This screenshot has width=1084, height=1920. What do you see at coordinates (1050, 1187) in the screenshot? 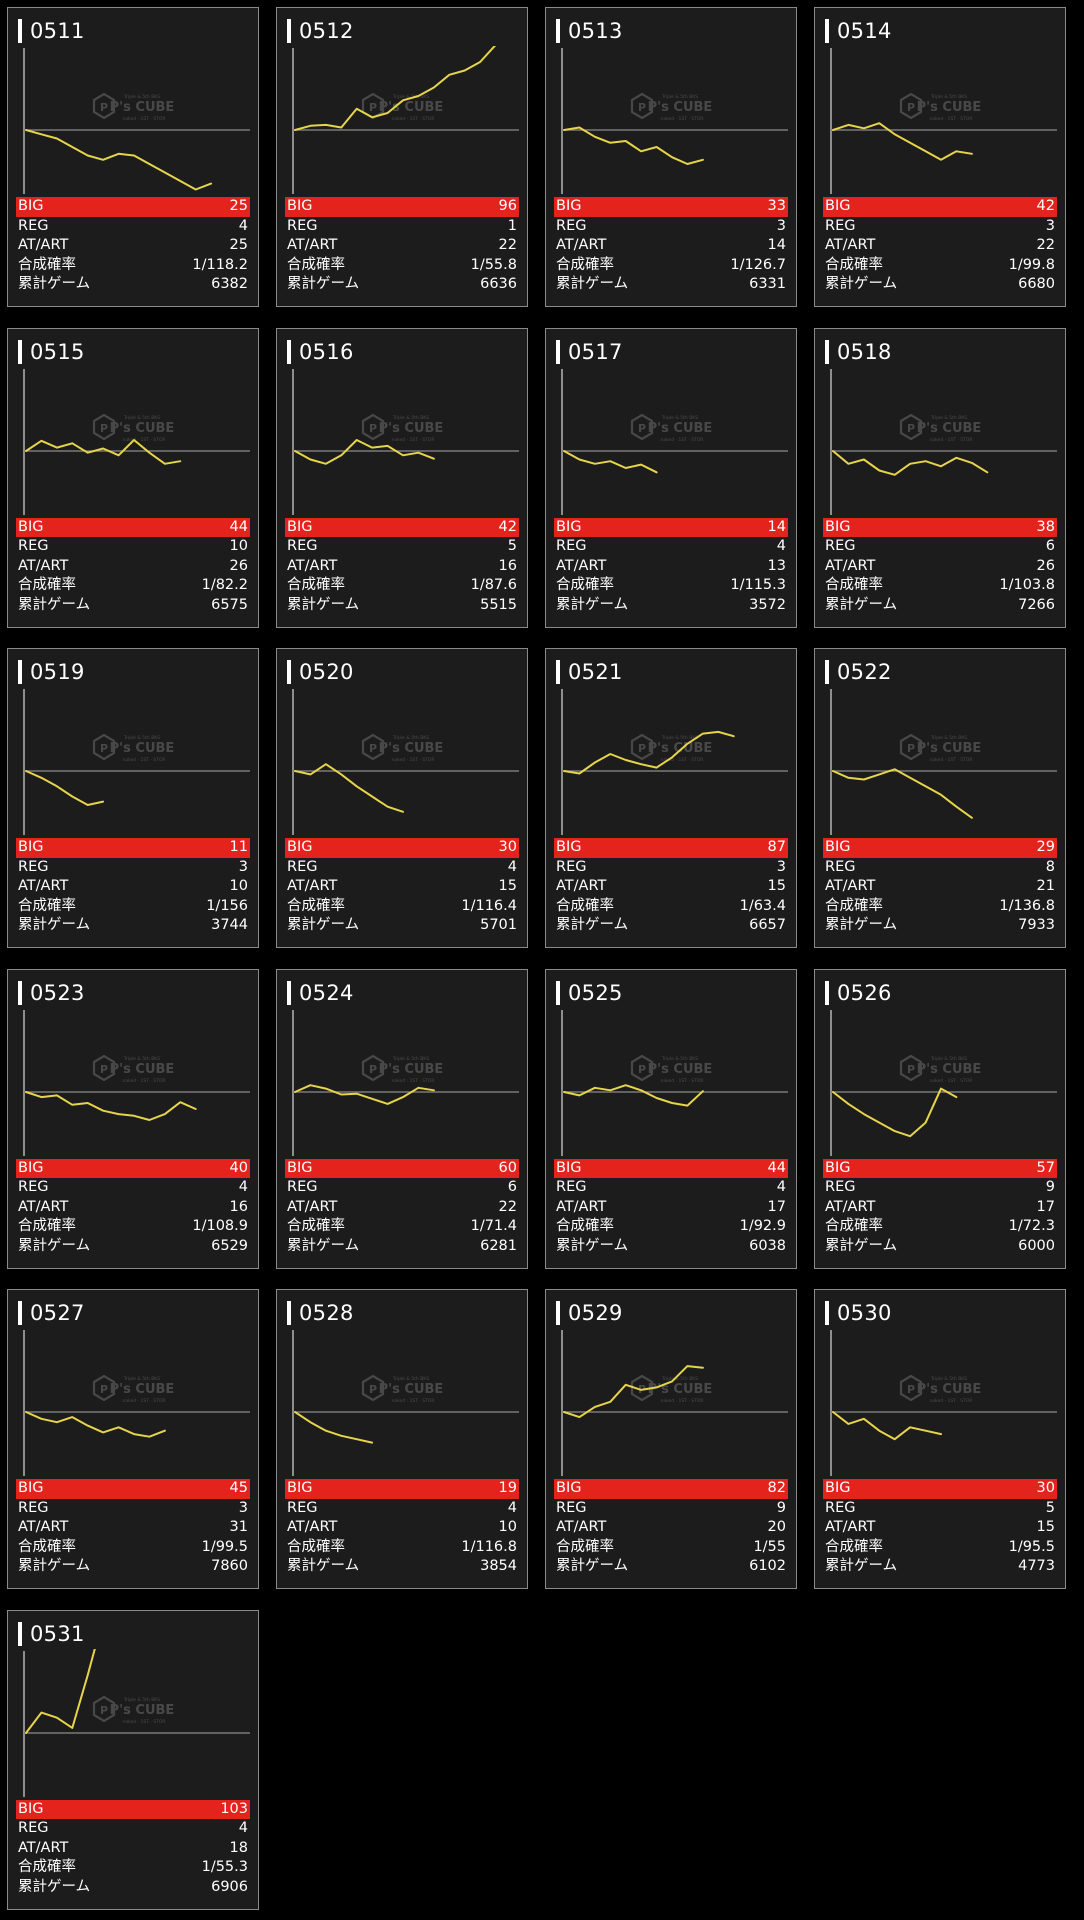
I see `reg-value: 9` at bounding box center [1050, 1187].